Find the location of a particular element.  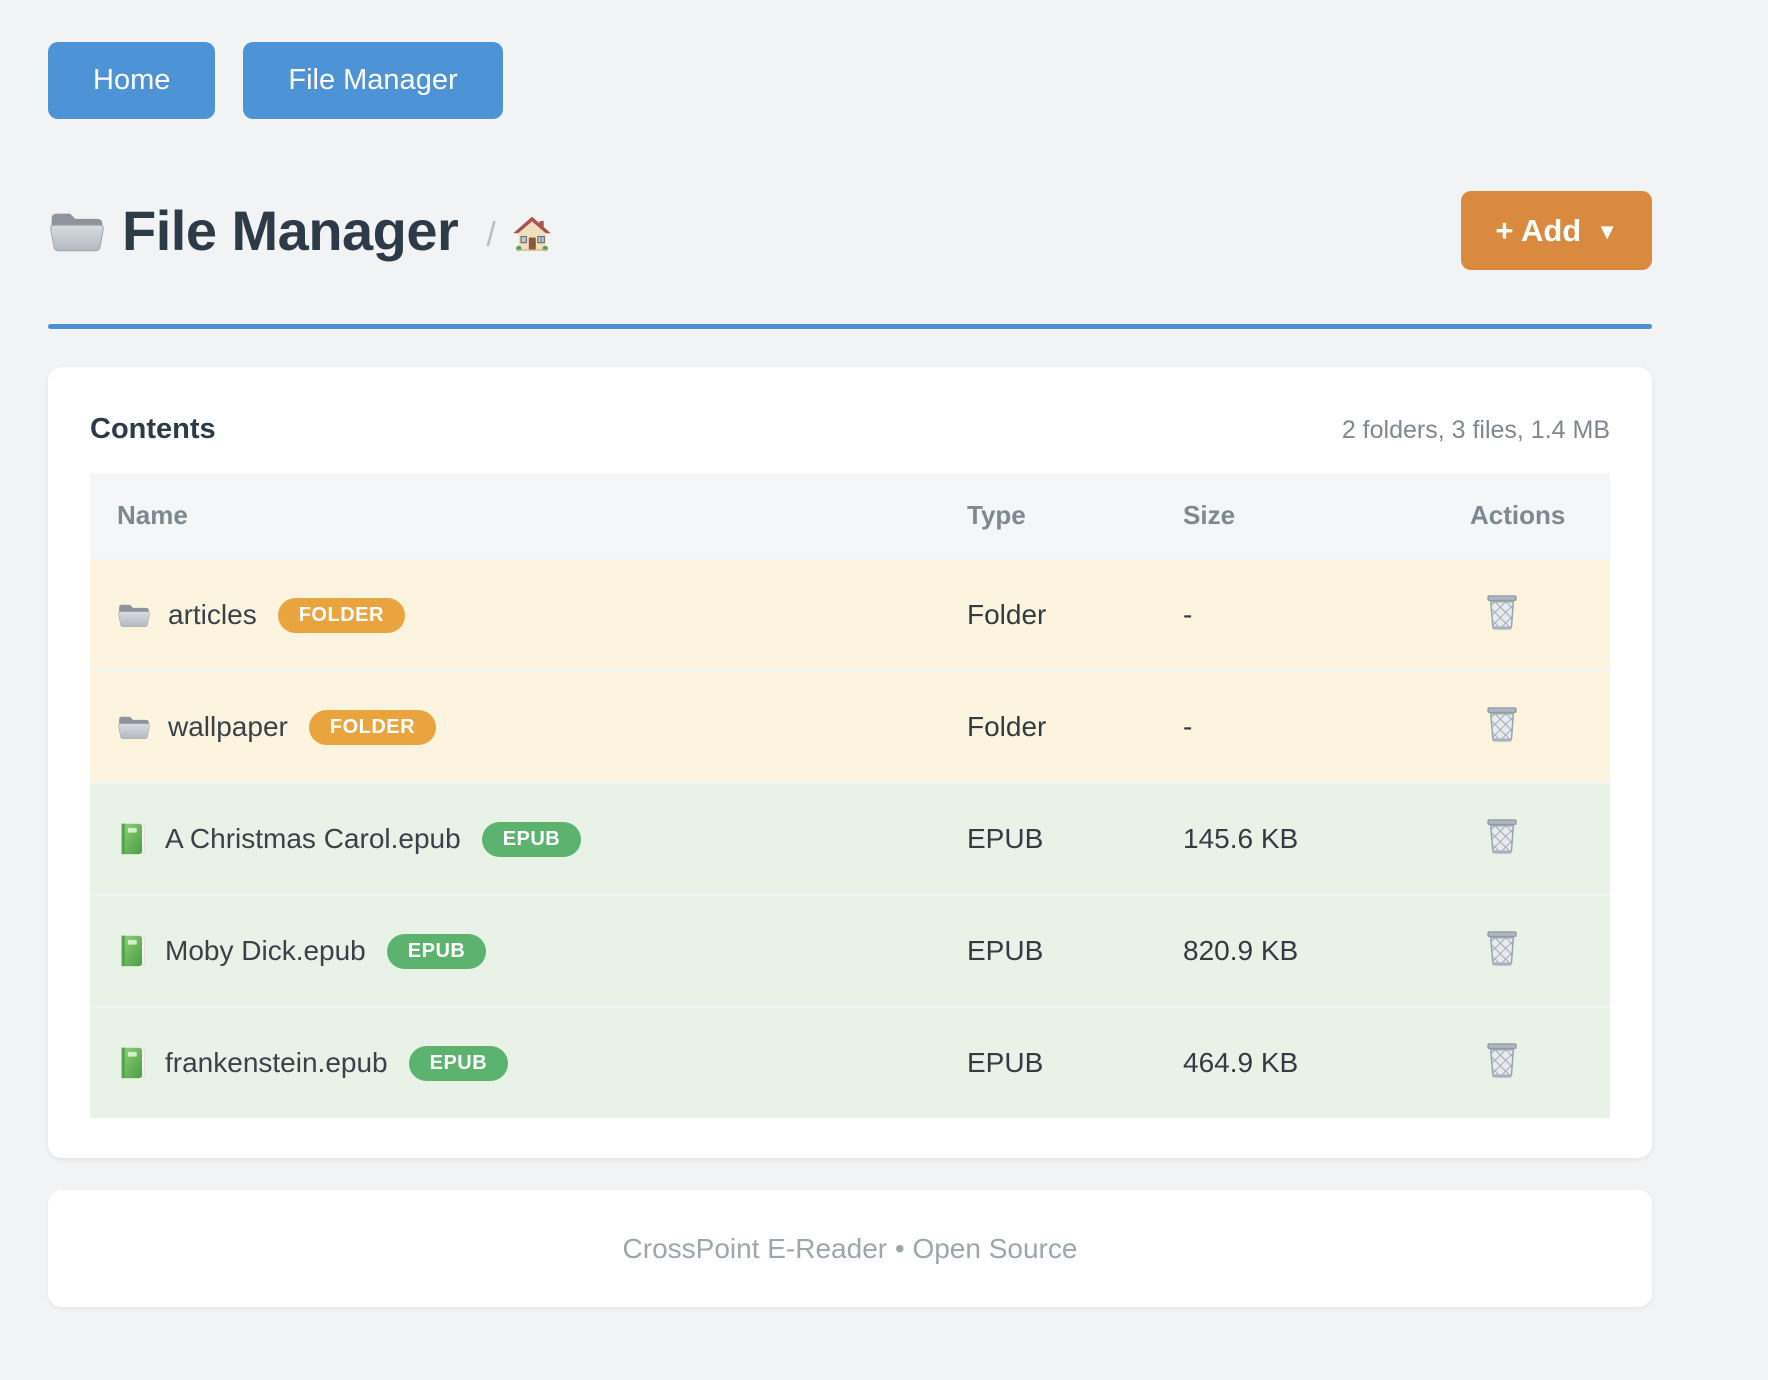

add-button: + Add ▼ is located at coordinates (1556, 230).